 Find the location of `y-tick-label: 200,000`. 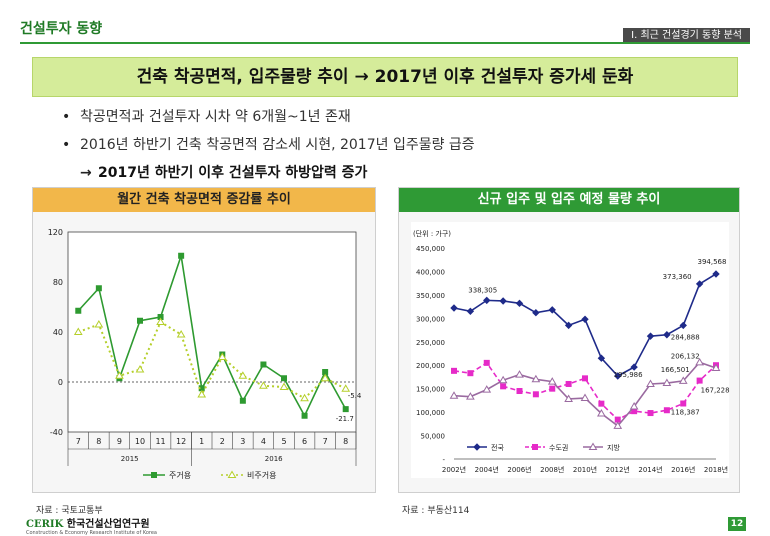

y-tick-label: 200,000 is located at coordinates (430, 366).